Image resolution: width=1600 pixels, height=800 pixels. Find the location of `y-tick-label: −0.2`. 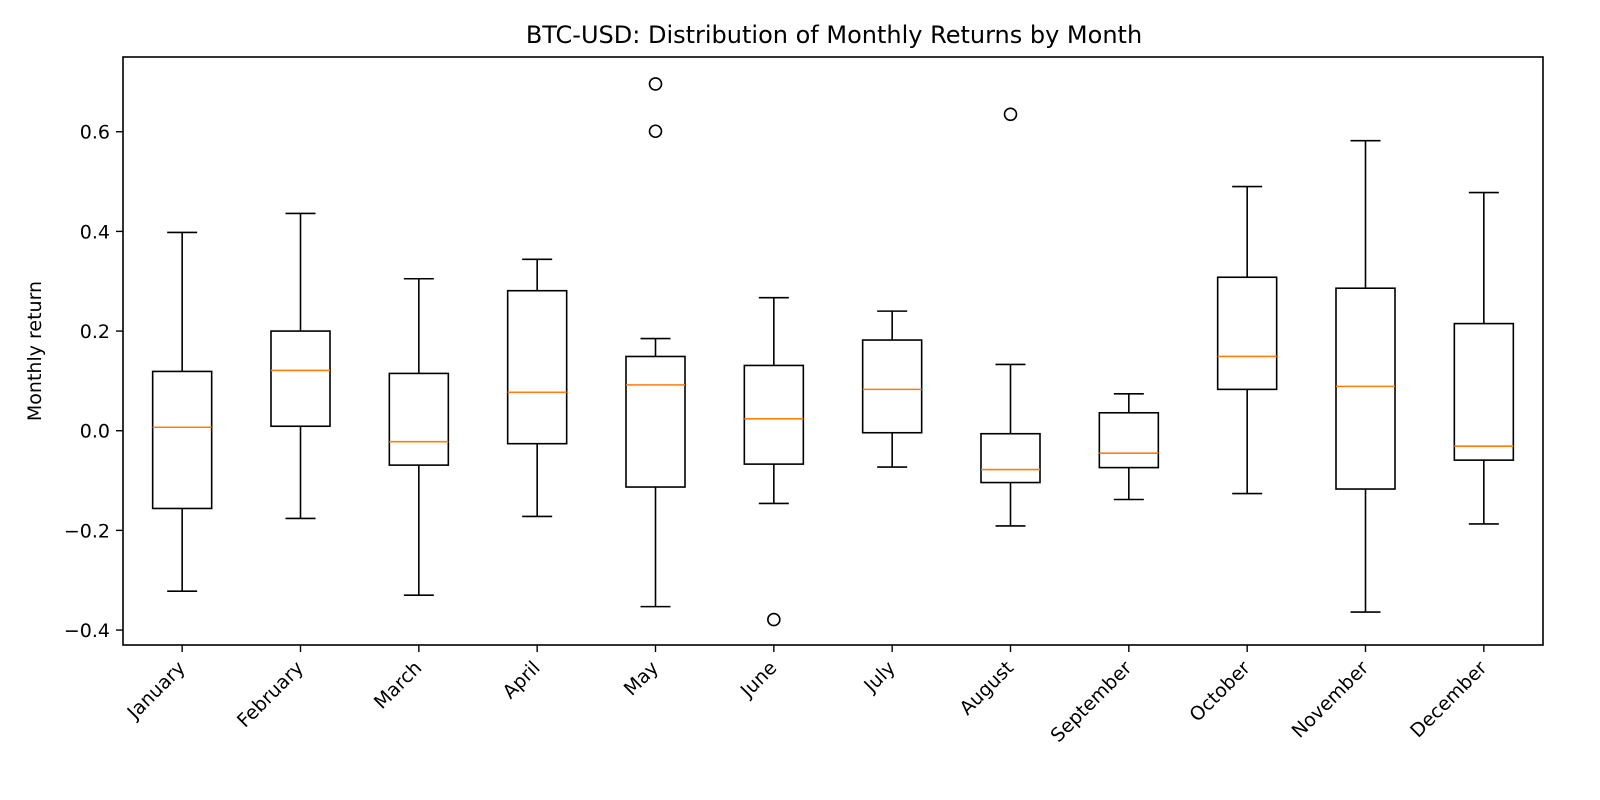

y-tick-label: −0.2 is located at coordinates (87, 531).